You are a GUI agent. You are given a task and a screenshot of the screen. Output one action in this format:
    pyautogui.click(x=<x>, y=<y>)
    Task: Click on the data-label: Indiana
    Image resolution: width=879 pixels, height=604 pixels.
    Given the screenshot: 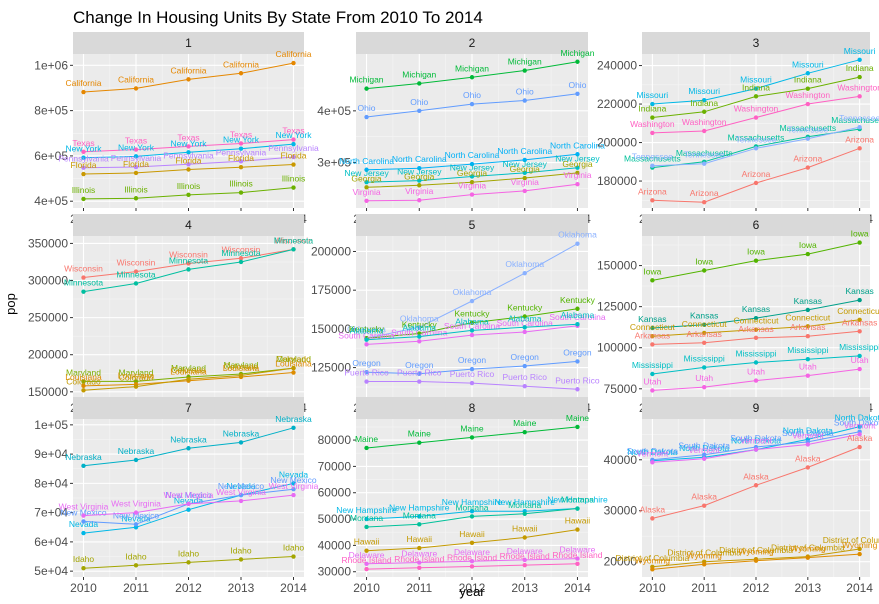 What is the action you would take?
    pyautogui.click(x=756, y=87)
    